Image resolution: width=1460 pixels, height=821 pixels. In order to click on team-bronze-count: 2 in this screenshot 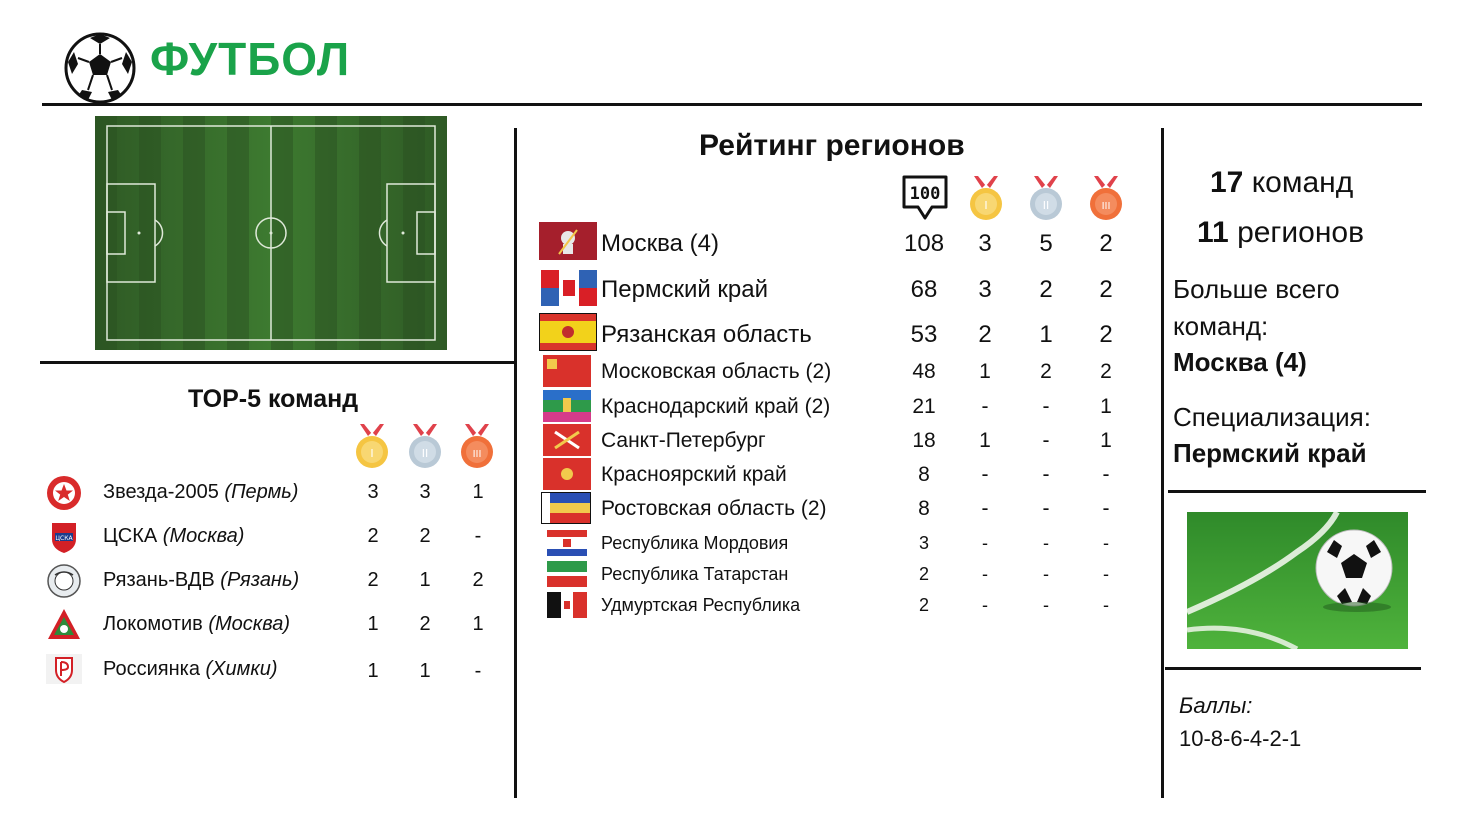, I will do `click(478, 580)`.